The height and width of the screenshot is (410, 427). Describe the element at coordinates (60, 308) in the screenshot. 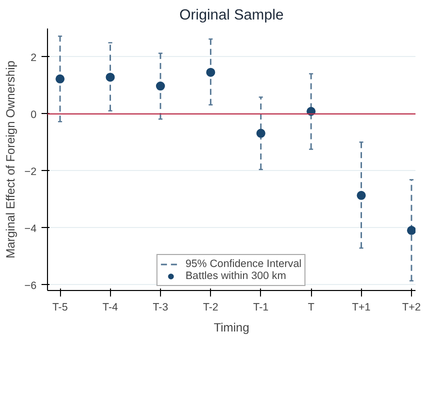

I see `x-tick-label: T-5` at that location.